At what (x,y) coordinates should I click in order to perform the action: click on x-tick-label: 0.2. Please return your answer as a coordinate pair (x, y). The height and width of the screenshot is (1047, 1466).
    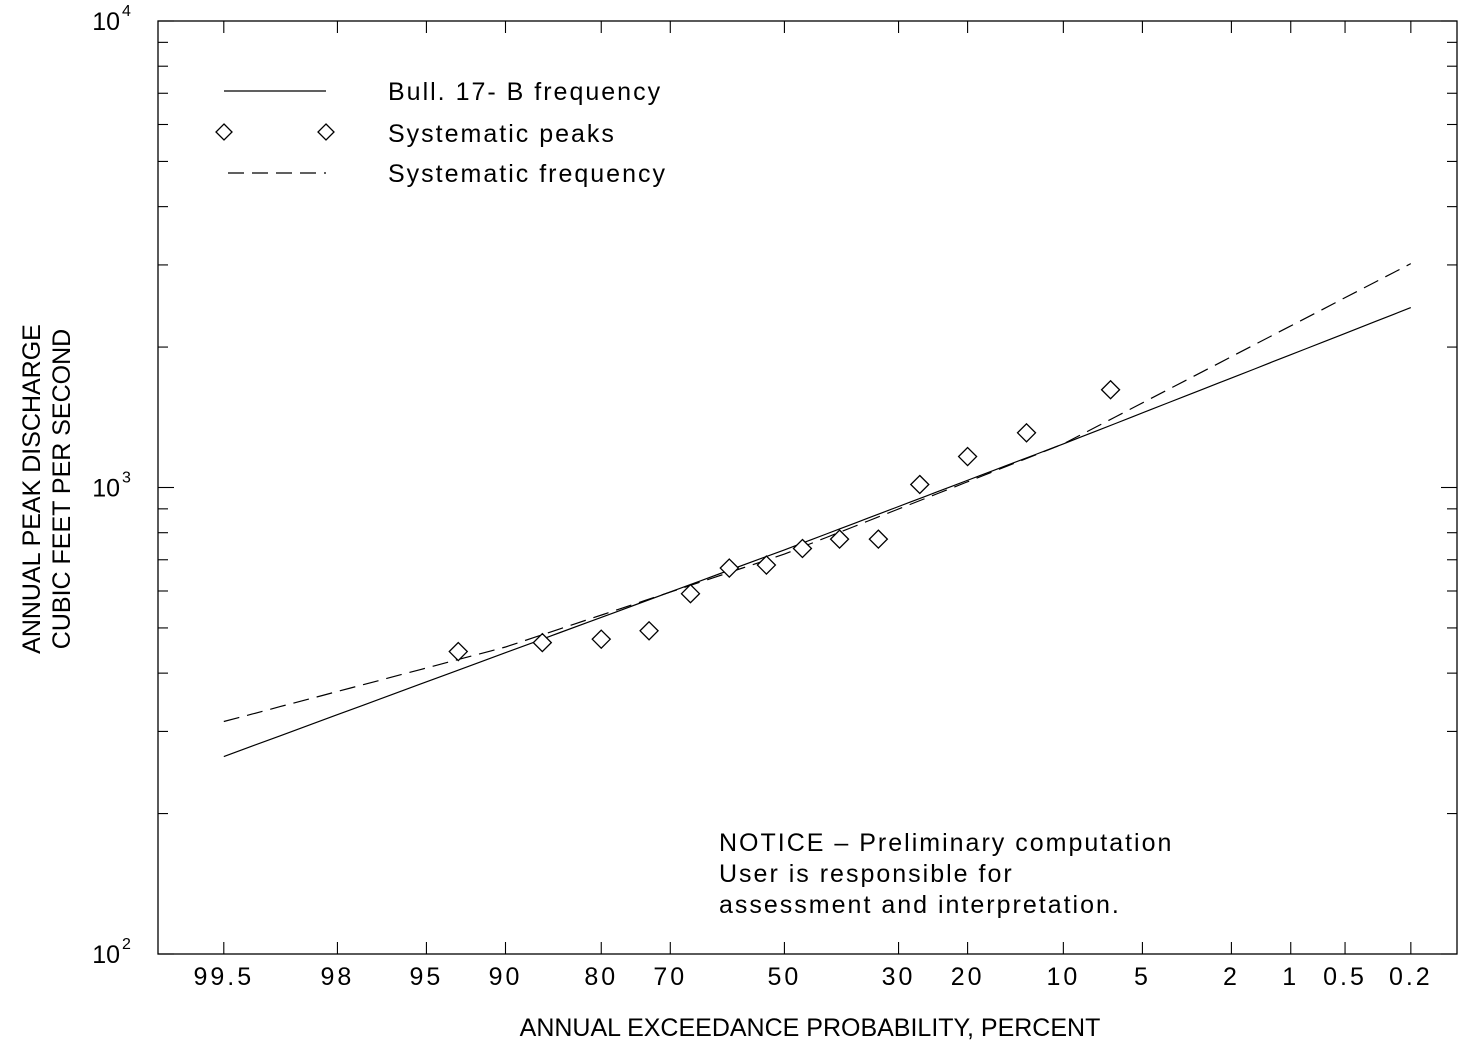
    Looking at the image, I should click on (1411, 977).